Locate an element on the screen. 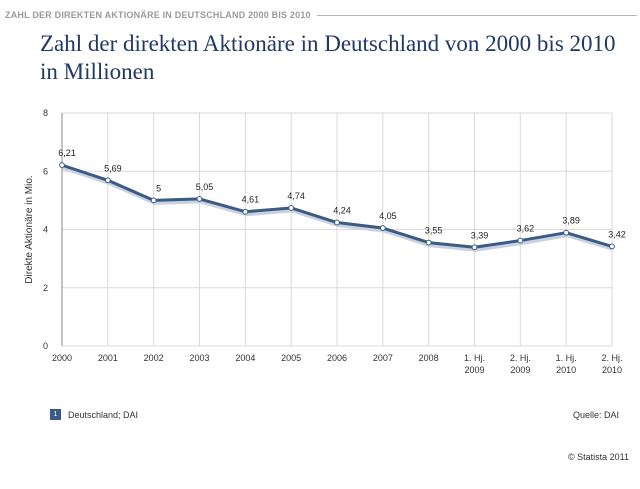  x-tick-label: 2006 is located at coordinates (337, 358).